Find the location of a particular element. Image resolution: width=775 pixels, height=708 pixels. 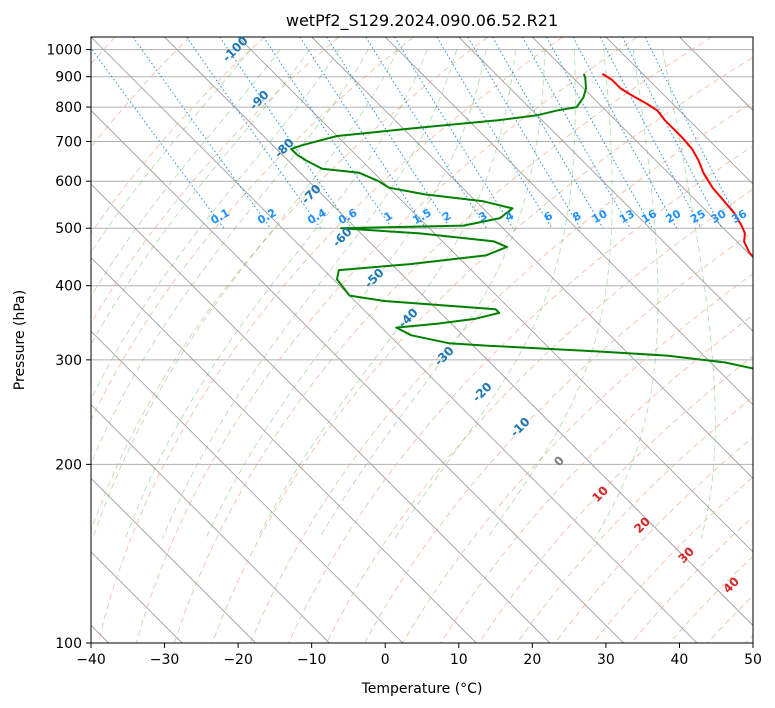

mixing-ratio-label: 8 is located at coordinates (576, 216).